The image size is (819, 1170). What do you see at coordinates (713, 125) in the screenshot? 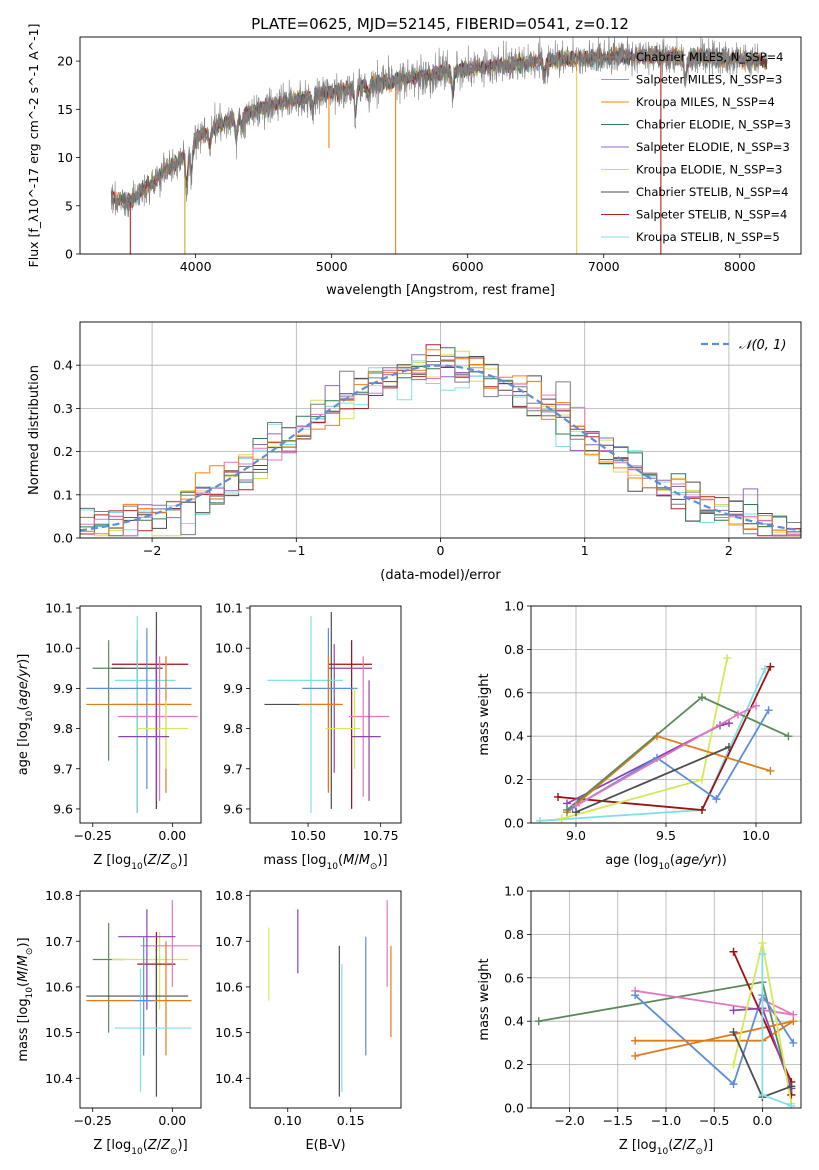
I see `legend-label: Chabrier ELODIE, N_SSP=3` at bounding box center [713, 125].